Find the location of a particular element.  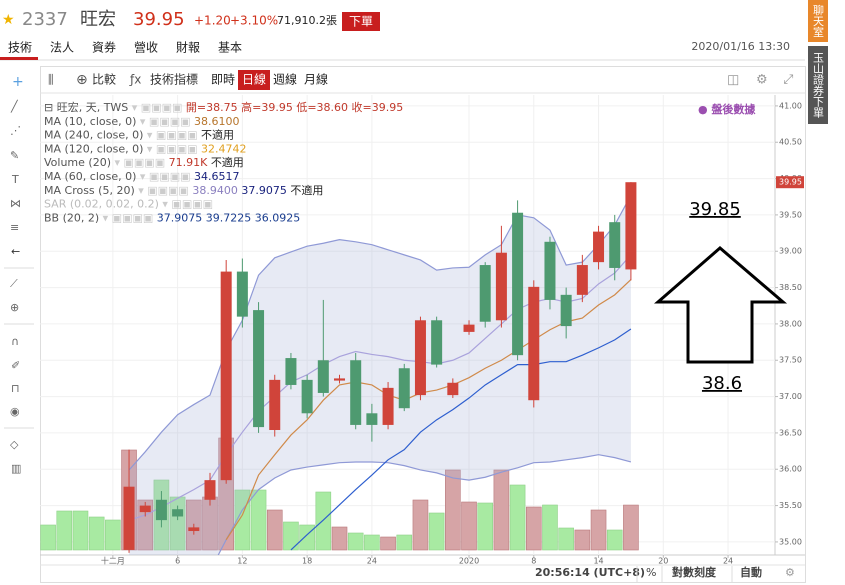

period: 月線 is located at coordinates (316, 79).